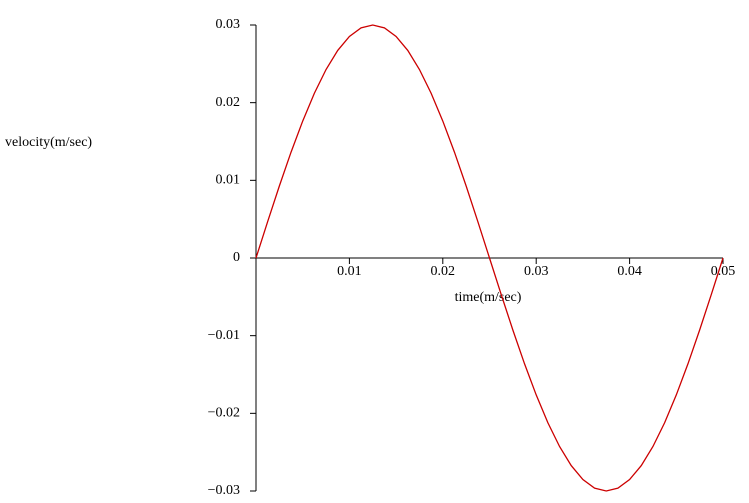 Image resolution: width=749 pixels, height=503 pixels. I want to click on y-tick-label: 0.03, so click(228, 24).